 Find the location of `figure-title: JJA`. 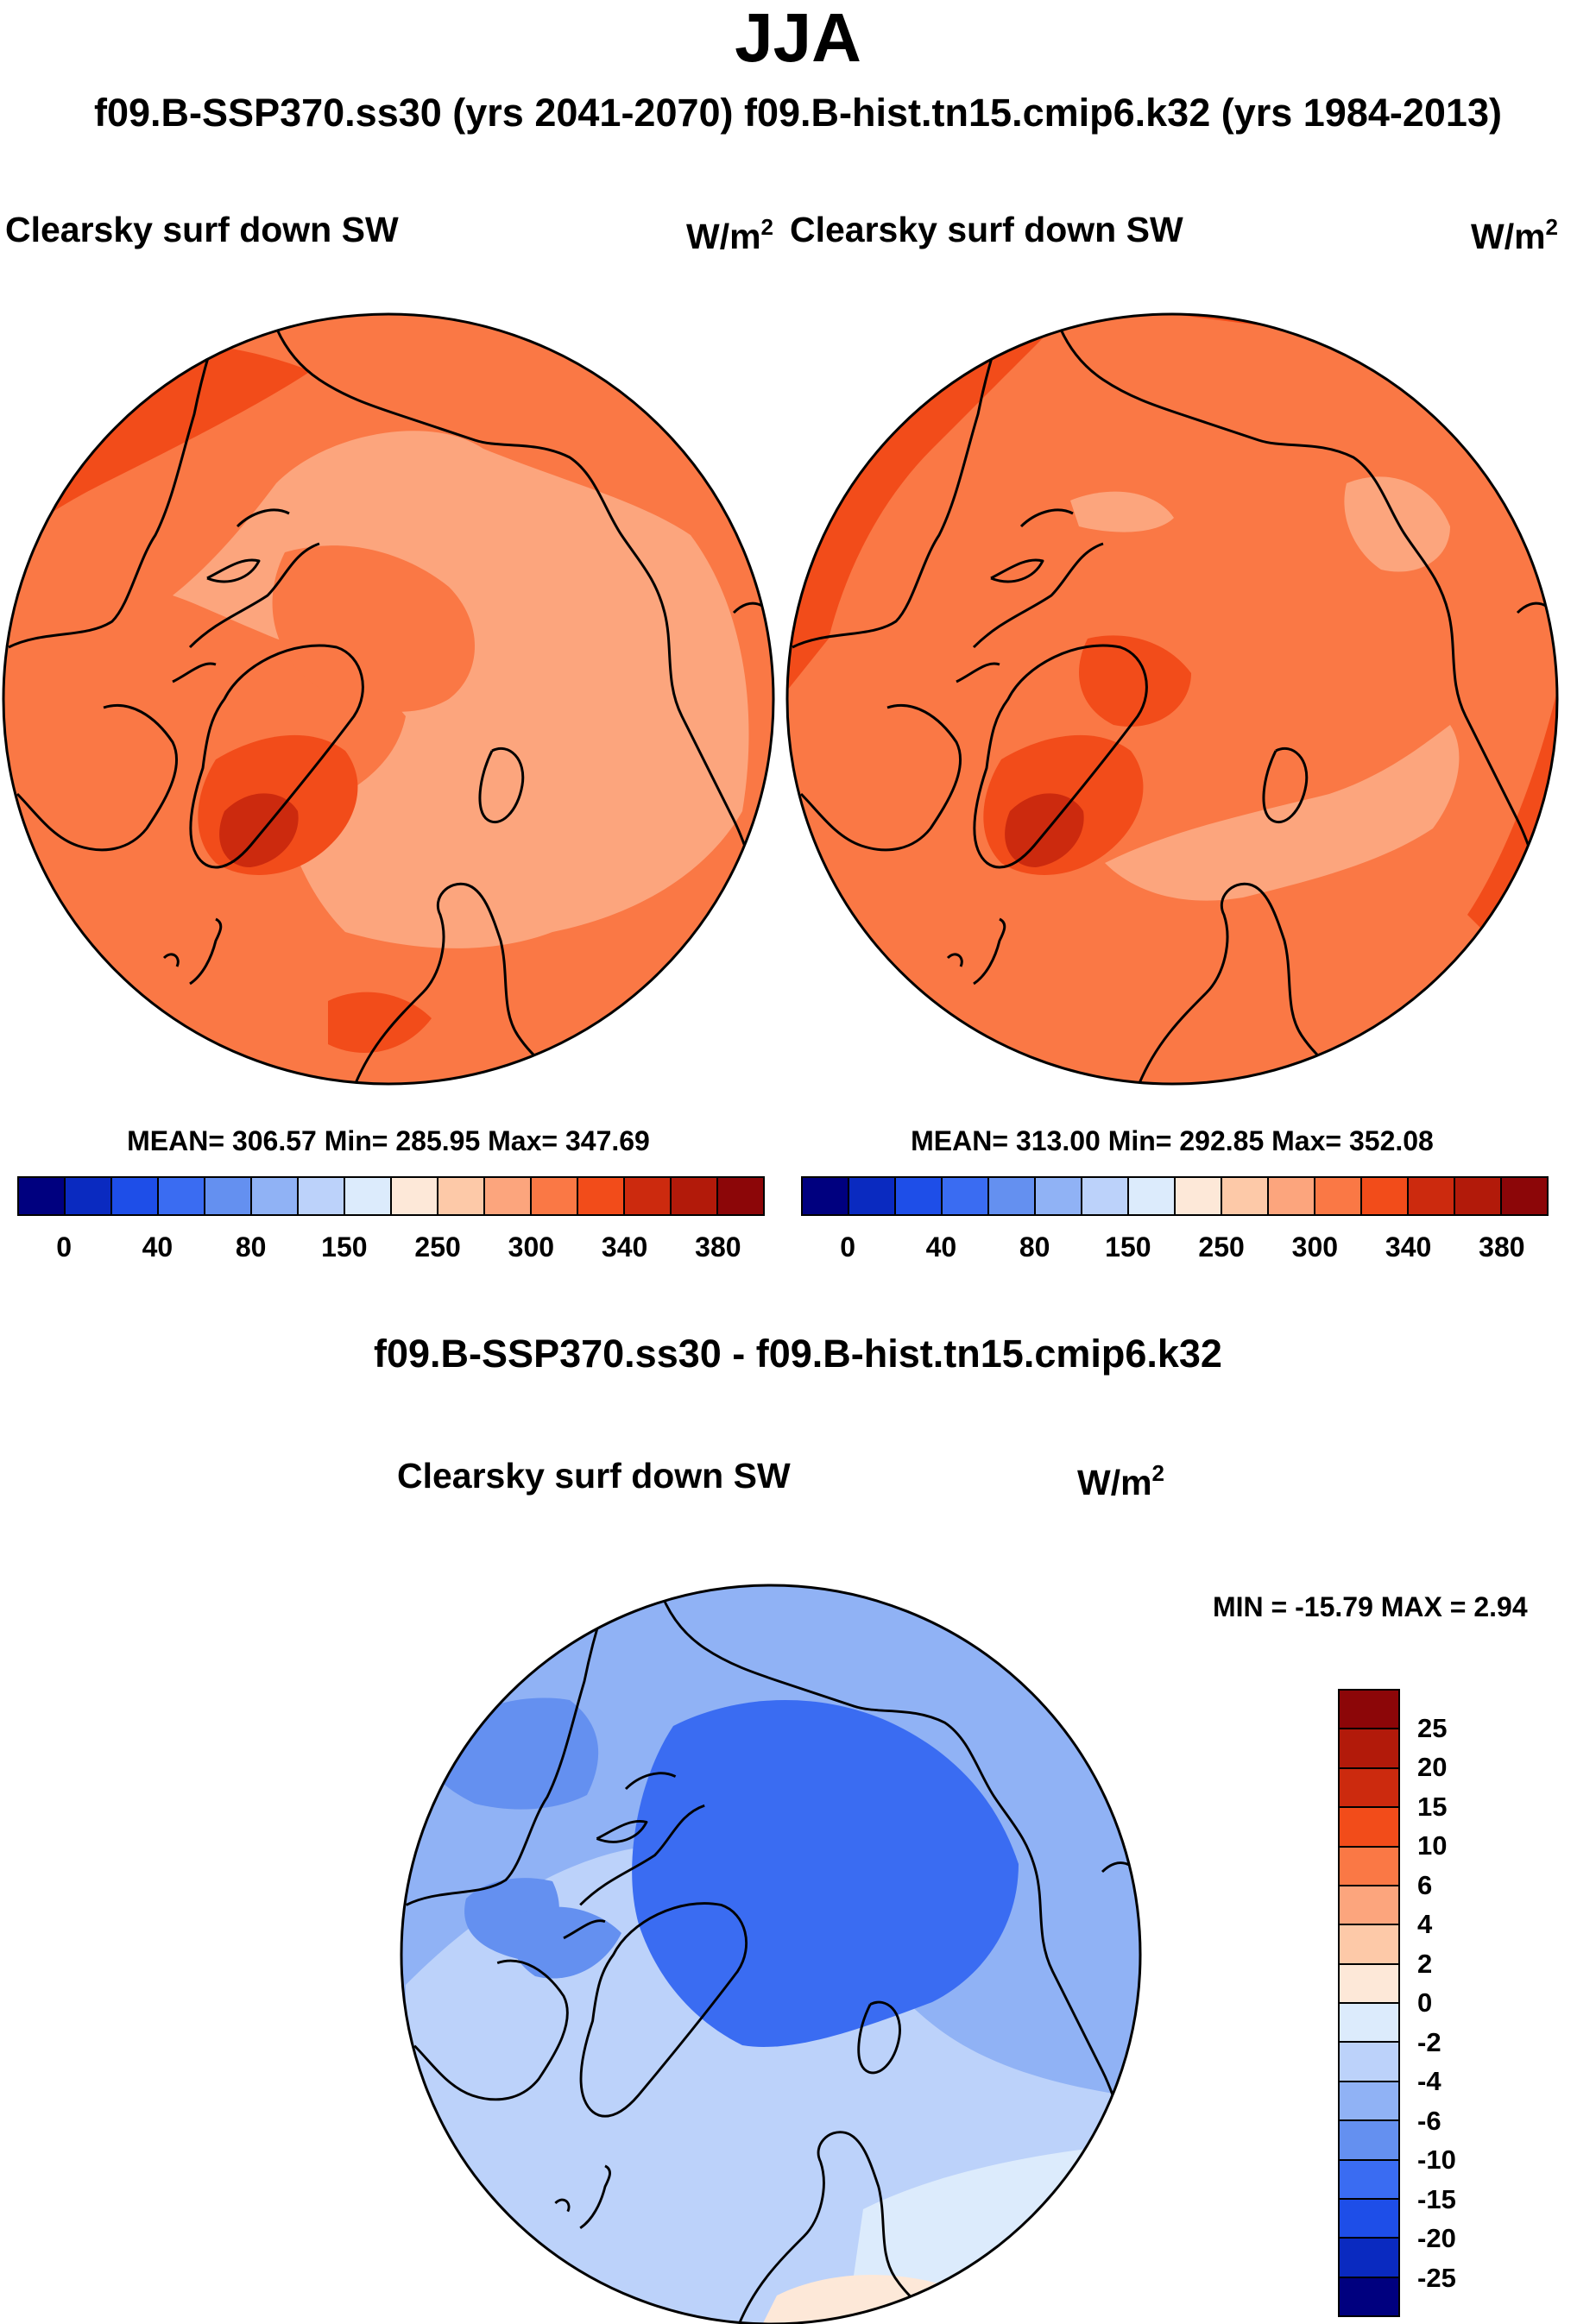

figure-title: JJA is located at coordinates (798, 38).